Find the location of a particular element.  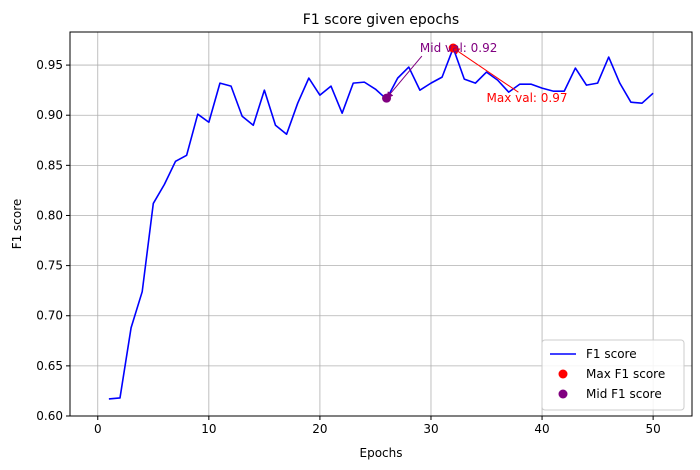

x-axis-ticks: 0 10 20 30 40 50 is located at coordinates (377, 426).